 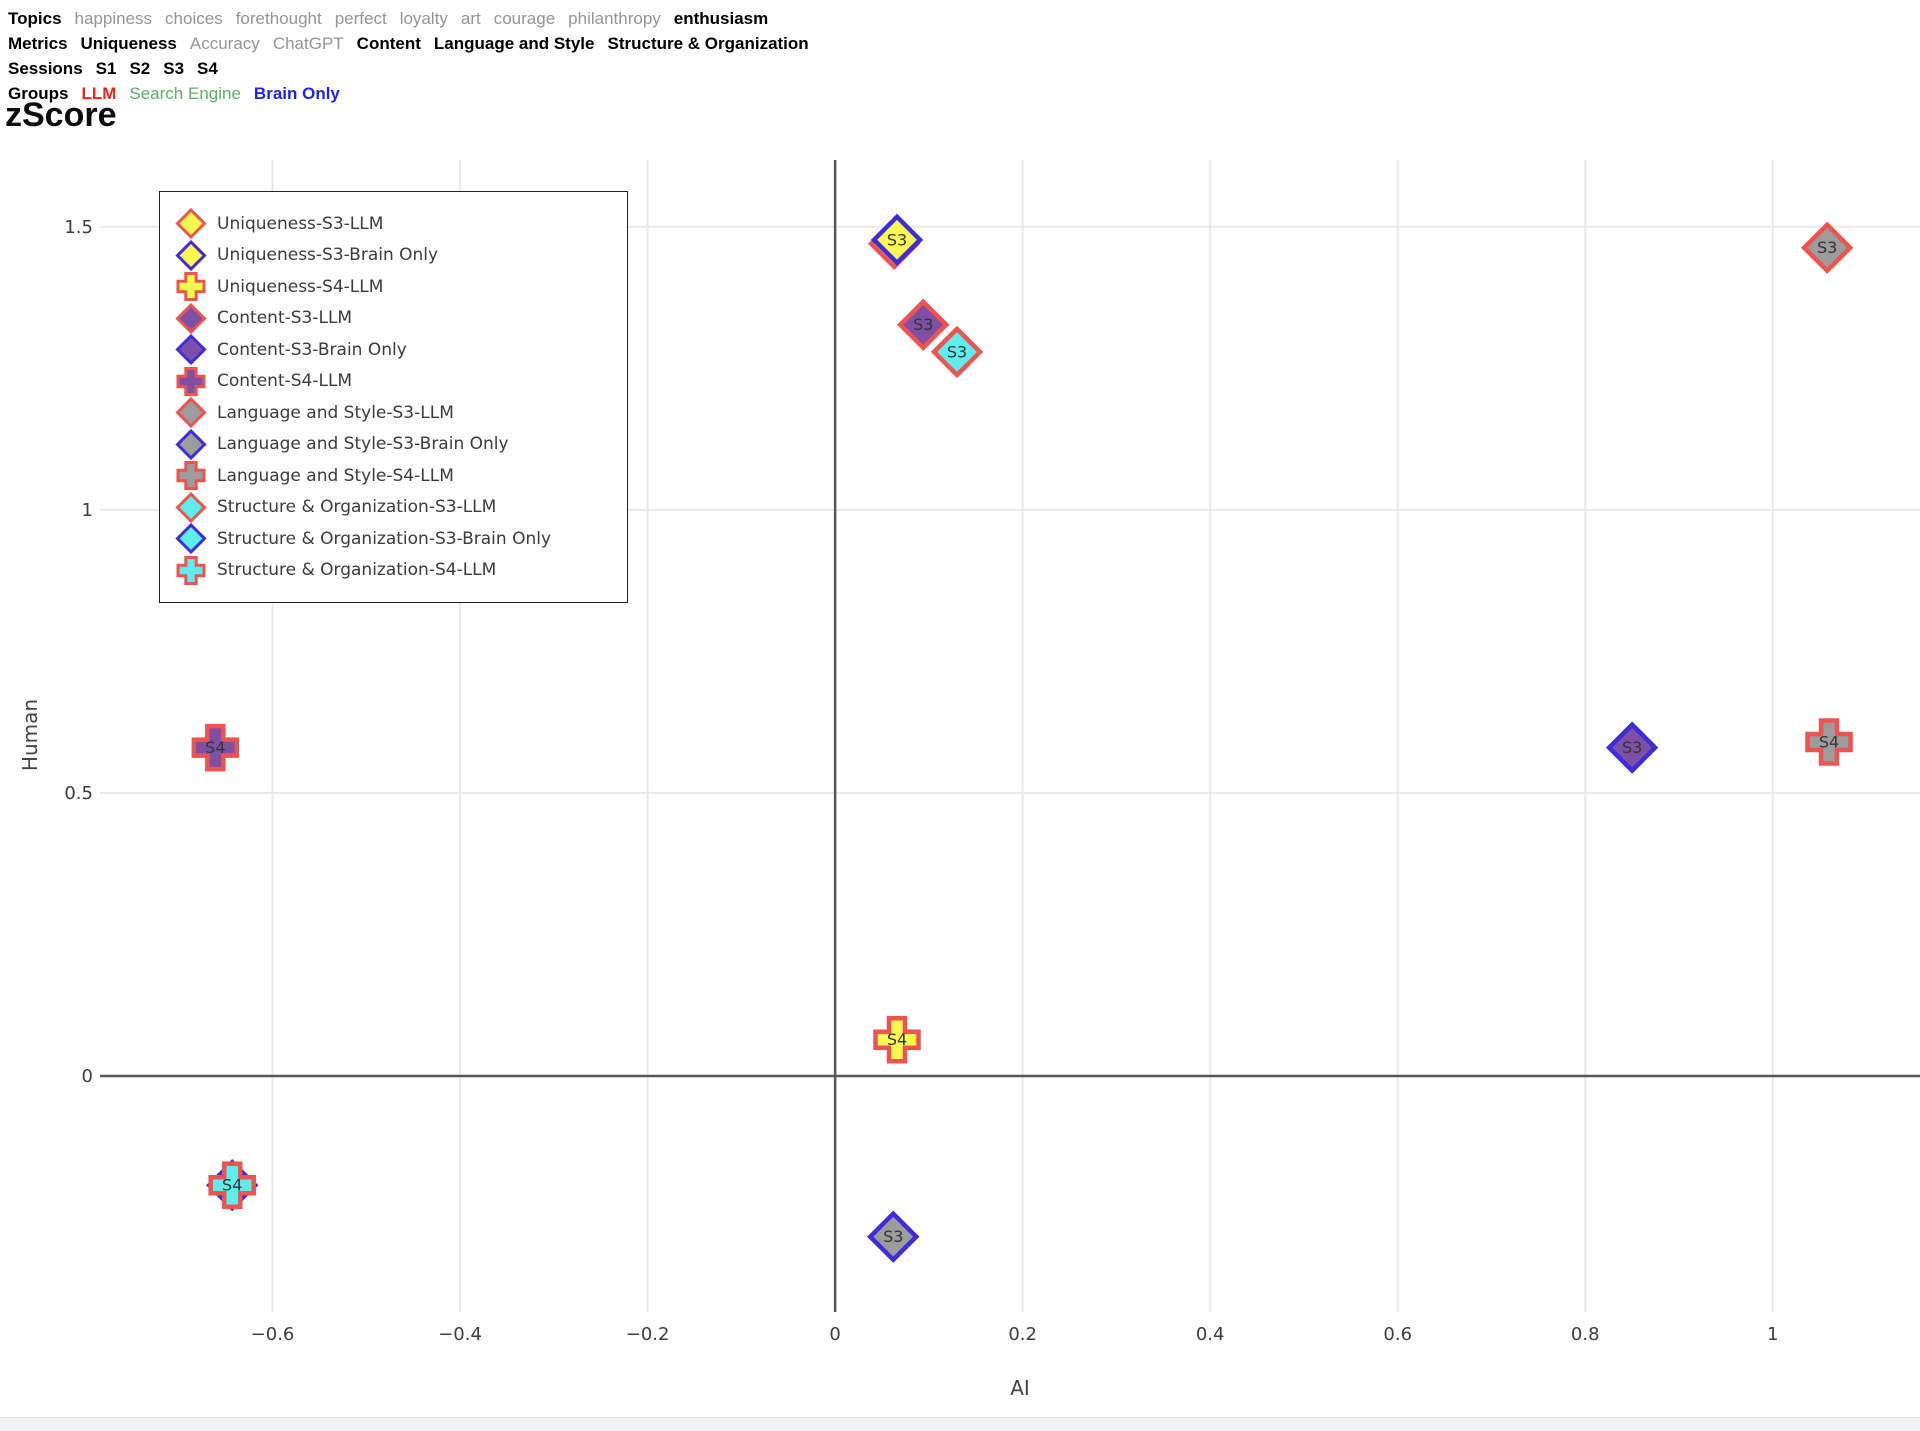 I want to click on legend-label: Language and Style-S4-LLM, so click(x=335, y=475).